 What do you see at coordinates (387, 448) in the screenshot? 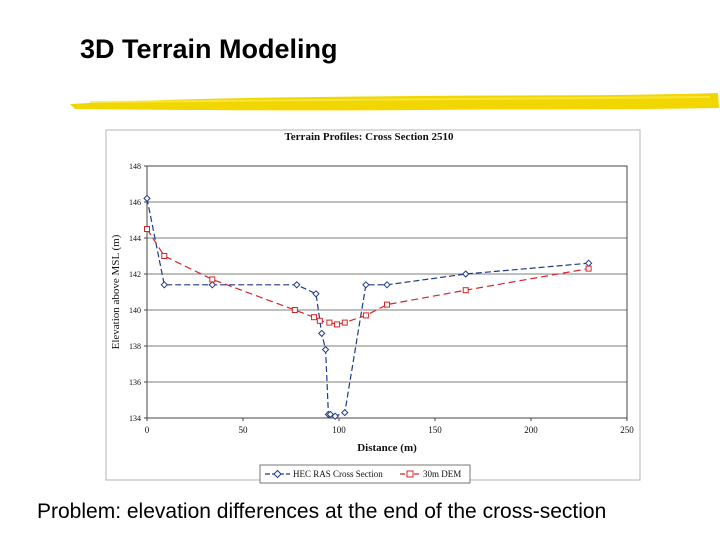
I see `x-axis-label: Distance (m)` at bounding box center [387, 448].